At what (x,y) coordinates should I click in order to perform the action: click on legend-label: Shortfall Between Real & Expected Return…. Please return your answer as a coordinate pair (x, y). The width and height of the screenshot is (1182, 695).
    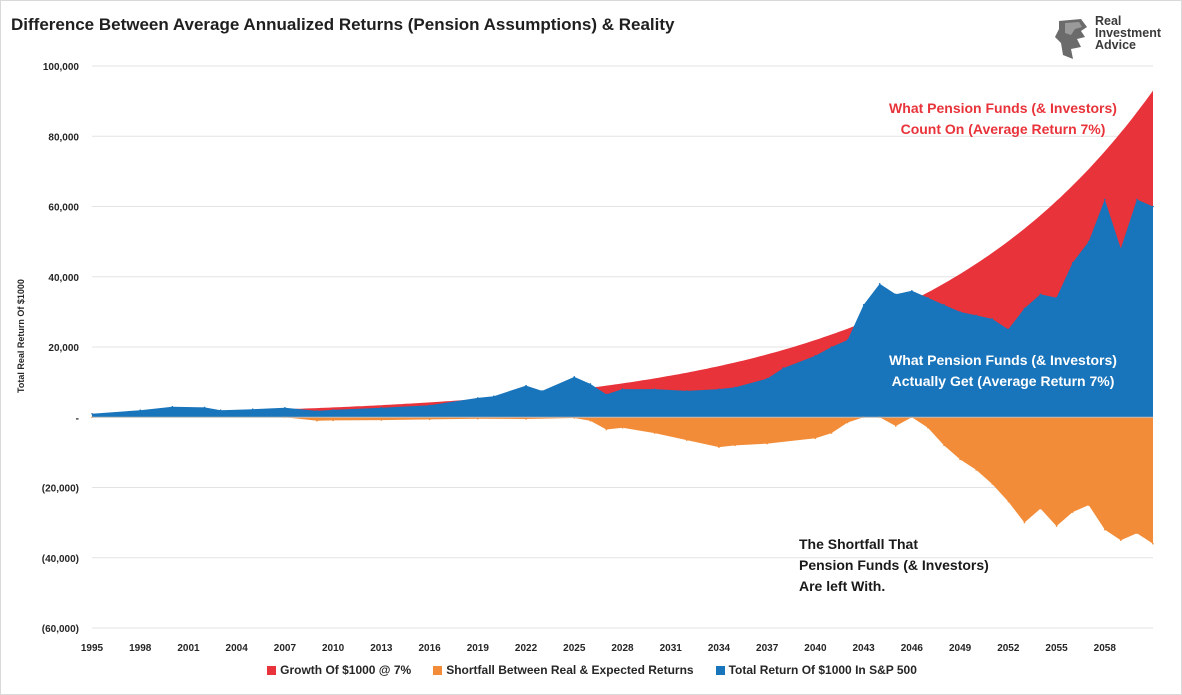
    Looking at the image, I should click on (570, 670).